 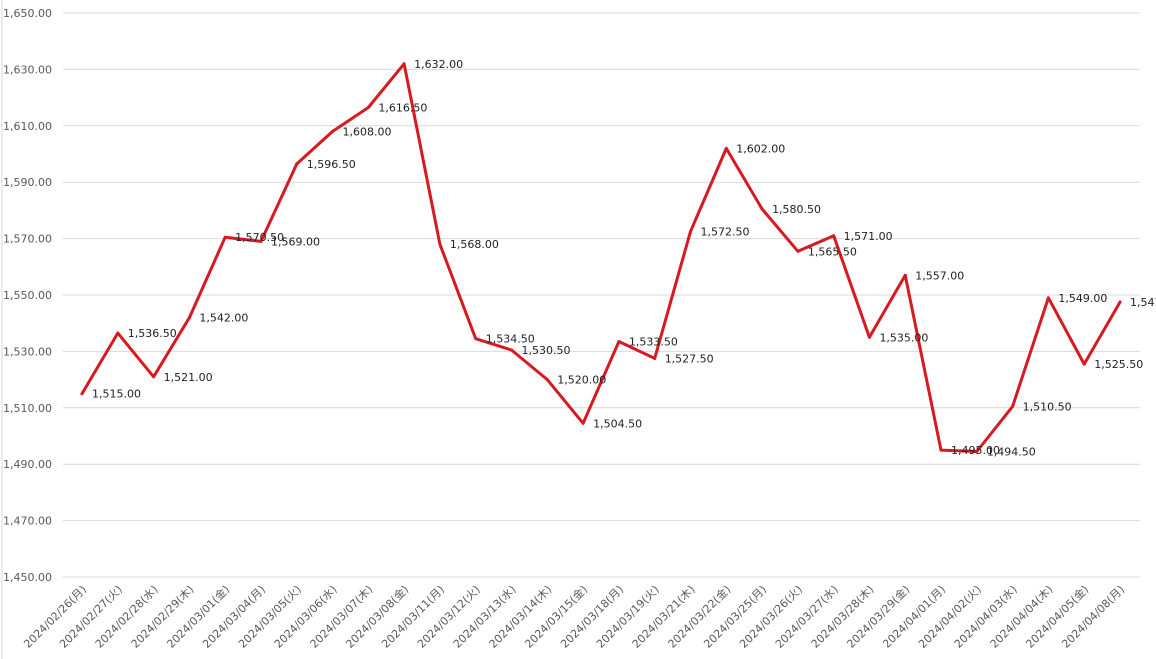 I want to click on data-label: 1,521.00, so click(x=188, y=377).